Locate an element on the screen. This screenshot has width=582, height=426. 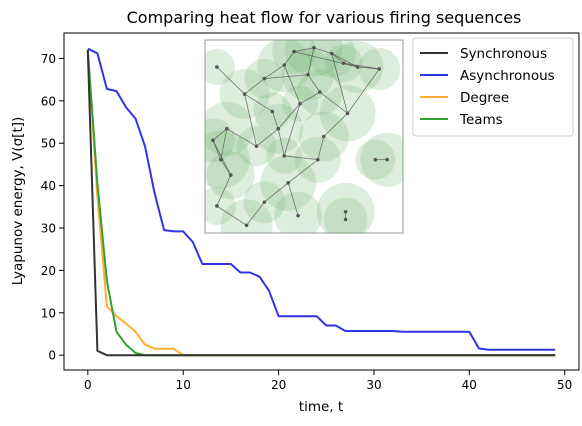
legend-label: Teams is located at coordinates (481, 120).